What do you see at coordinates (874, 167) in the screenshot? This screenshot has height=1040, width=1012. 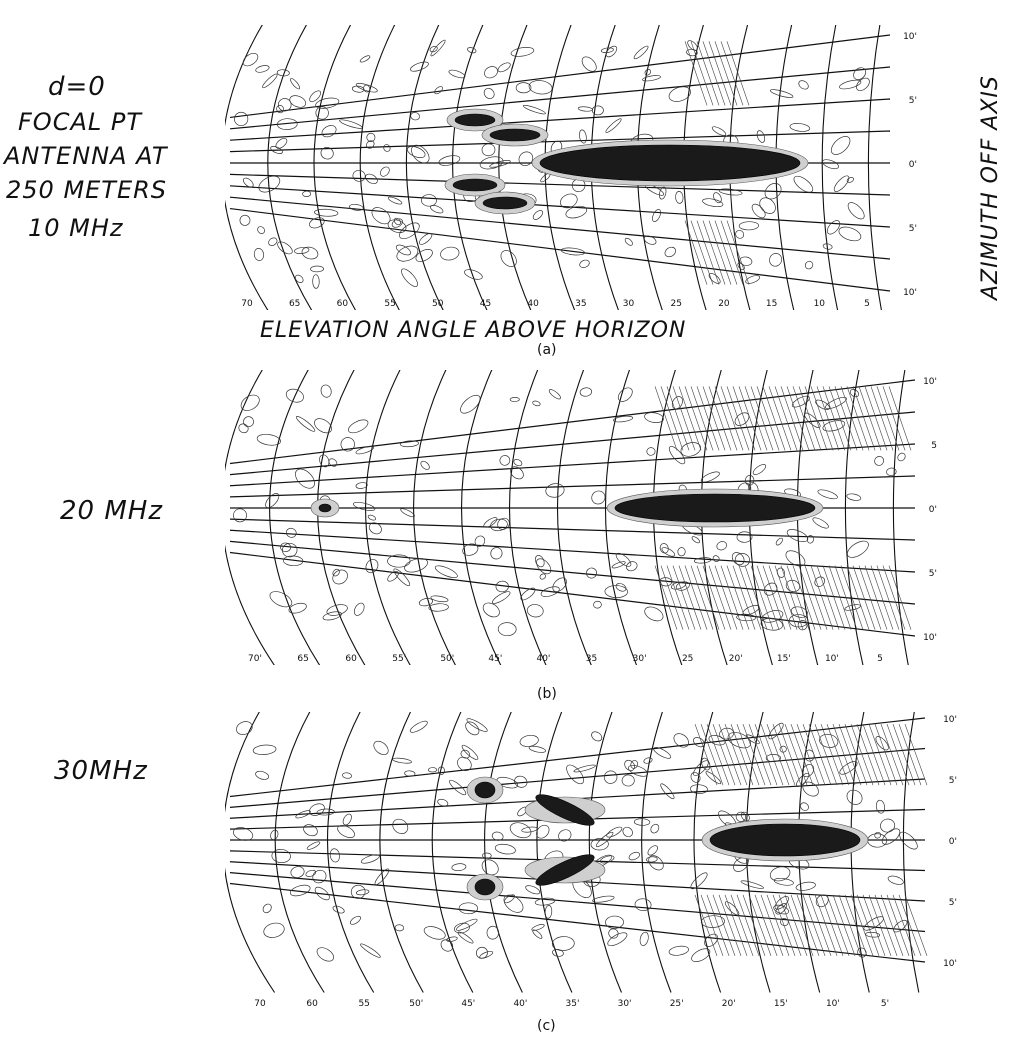 I see `elevation-arc` at bounding box center [874, 167].